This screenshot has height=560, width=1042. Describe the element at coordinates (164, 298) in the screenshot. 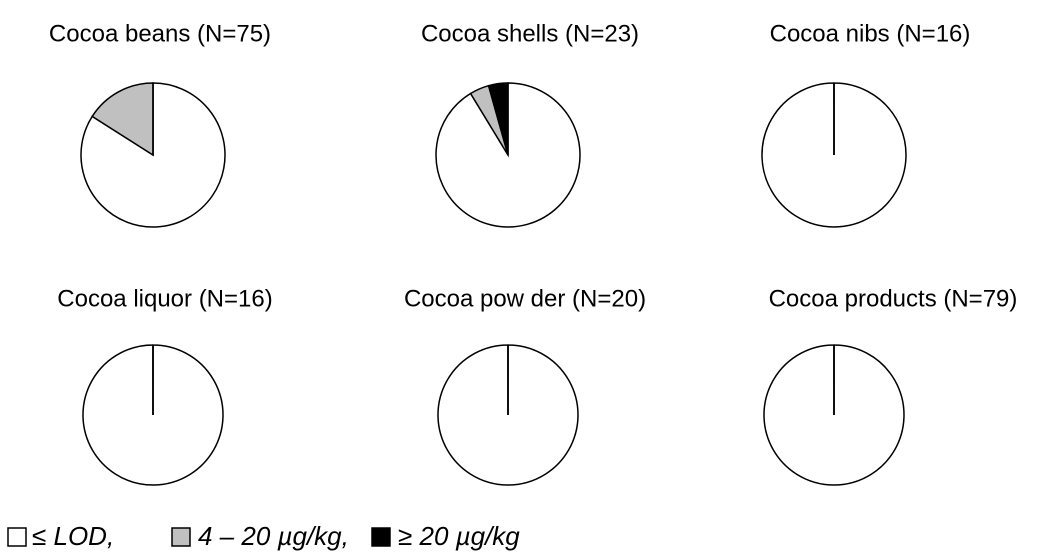

I see `pie-title: Cocoa liquor (N=16)` at that location.